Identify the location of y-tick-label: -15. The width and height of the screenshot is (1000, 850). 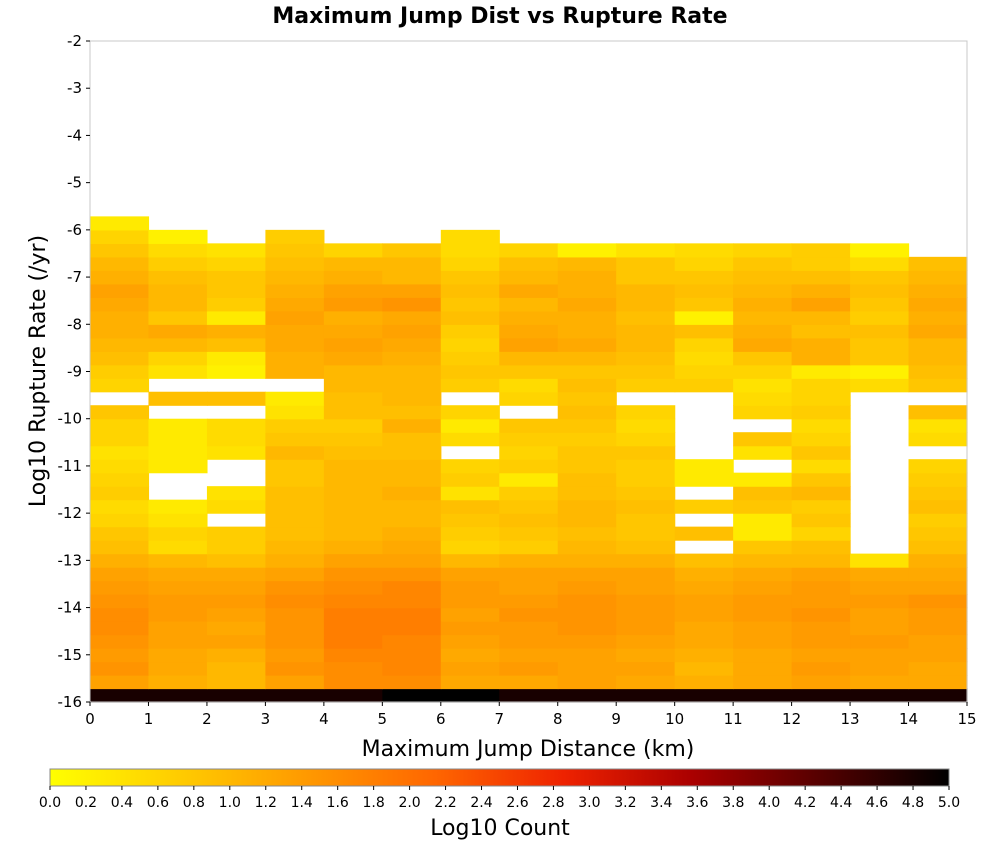
(70, 655).